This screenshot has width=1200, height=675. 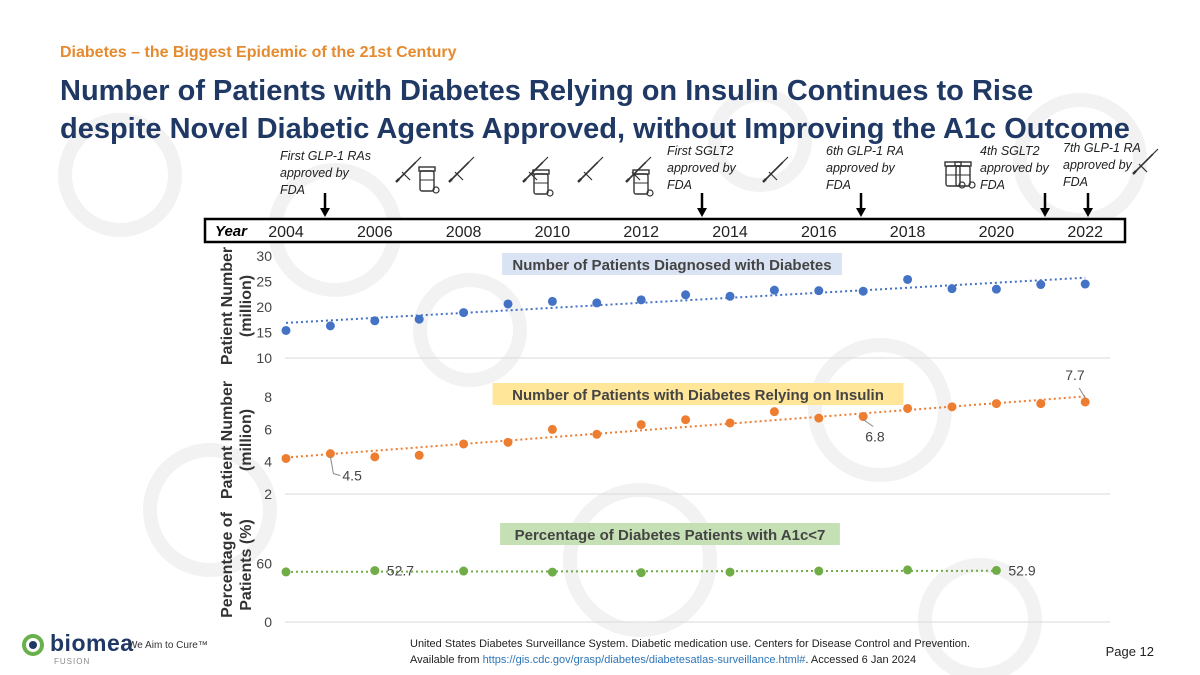 I want to click on timeline-year-label: Year, so click(x=231, y=231).